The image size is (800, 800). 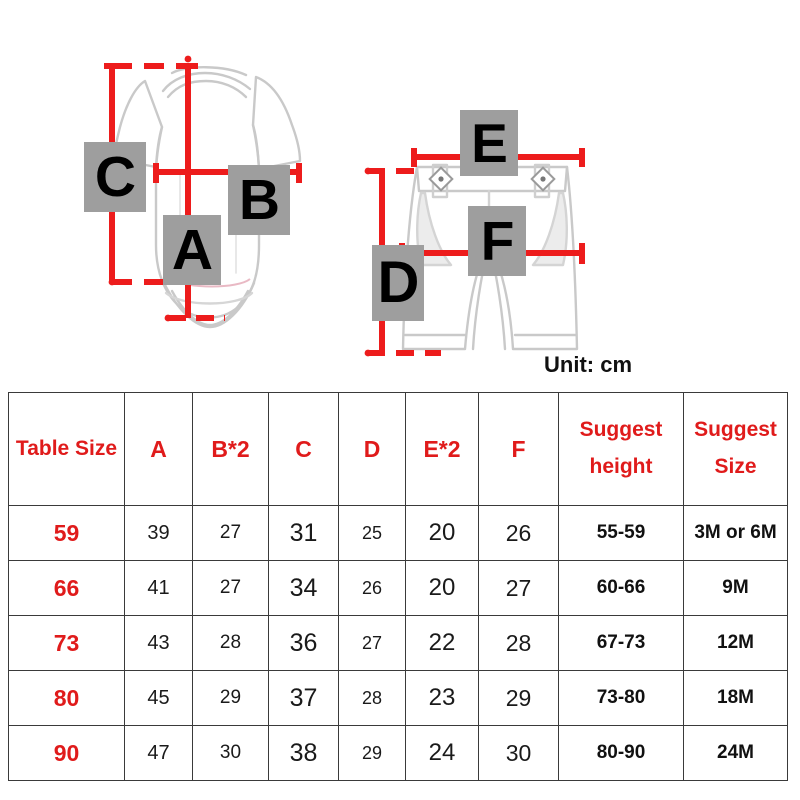 What do you see at coordinates (518, 449) in the screenshot?
I see `header-f: F` at bounding box center [518, 449].